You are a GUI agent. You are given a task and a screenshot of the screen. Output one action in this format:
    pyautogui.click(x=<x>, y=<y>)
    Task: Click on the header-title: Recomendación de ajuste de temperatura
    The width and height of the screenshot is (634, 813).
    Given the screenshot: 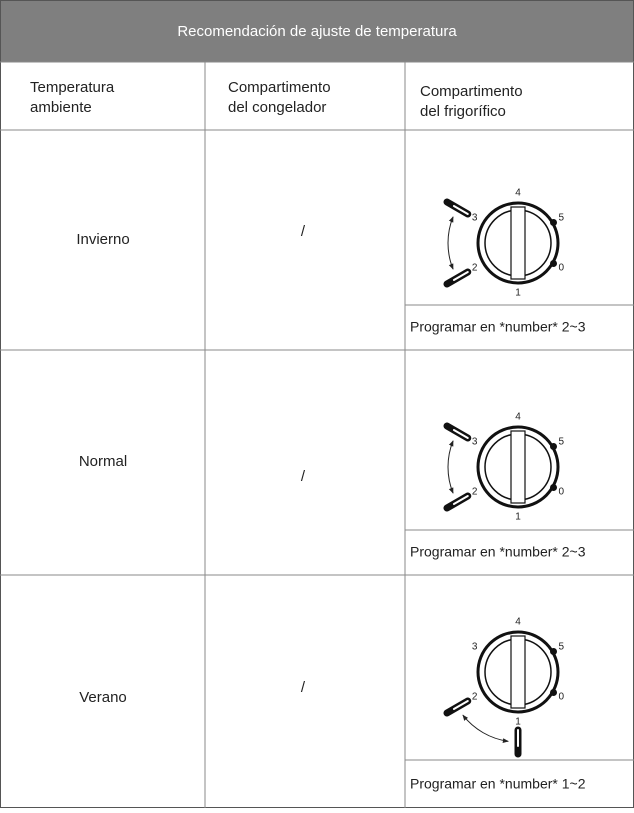 What is the action you would take?
    pyautogui.click(x=317, y=31)
    